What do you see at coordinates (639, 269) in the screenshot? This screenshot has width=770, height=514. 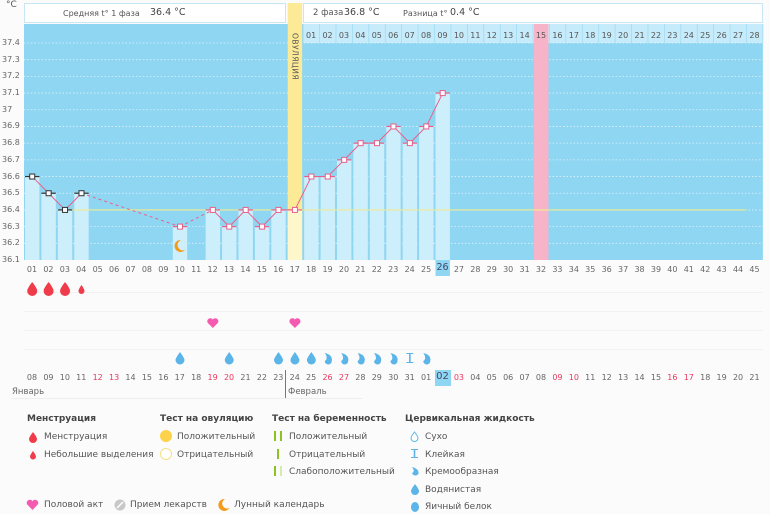 I see `x-tick-label: 38` at bounding box center [639, 269].